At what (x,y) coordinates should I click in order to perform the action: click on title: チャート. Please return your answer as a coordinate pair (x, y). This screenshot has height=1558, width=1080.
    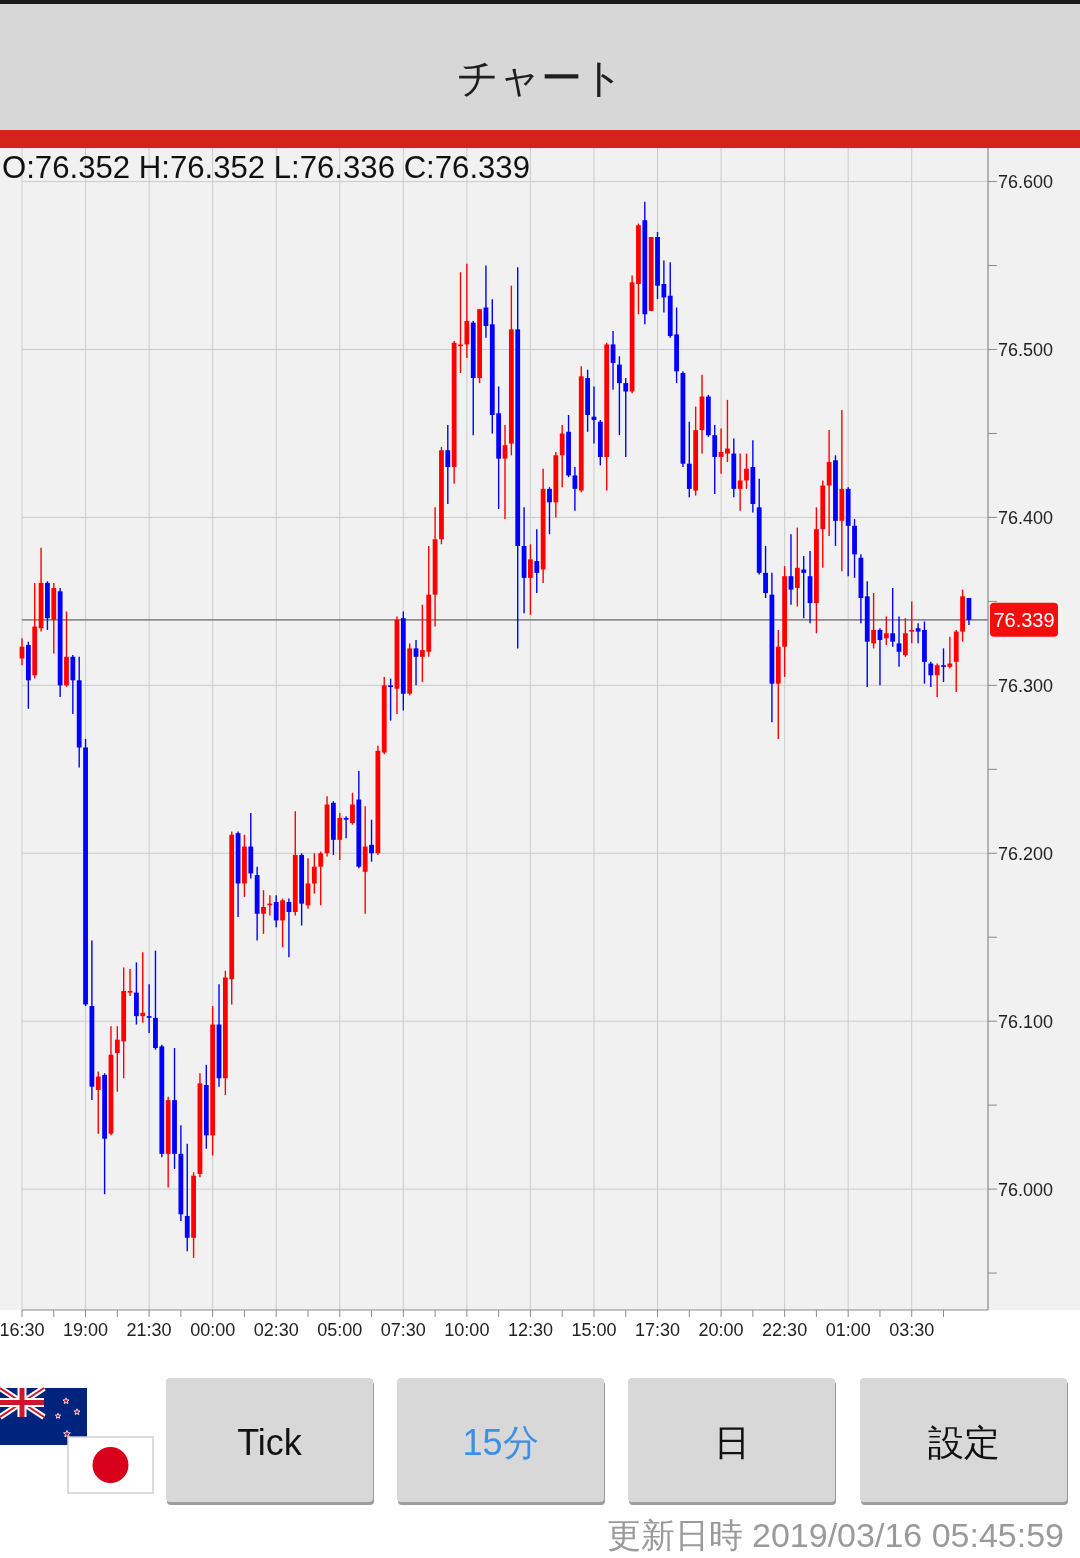
    Looking at the image, I should click on (540, 78).